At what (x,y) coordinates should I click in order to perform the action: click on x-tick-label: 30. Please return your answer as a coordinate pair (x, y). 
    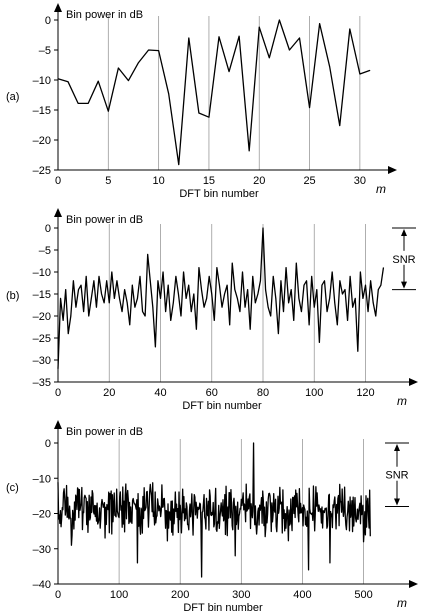
    Looking at the image, I should click on (360, 181).